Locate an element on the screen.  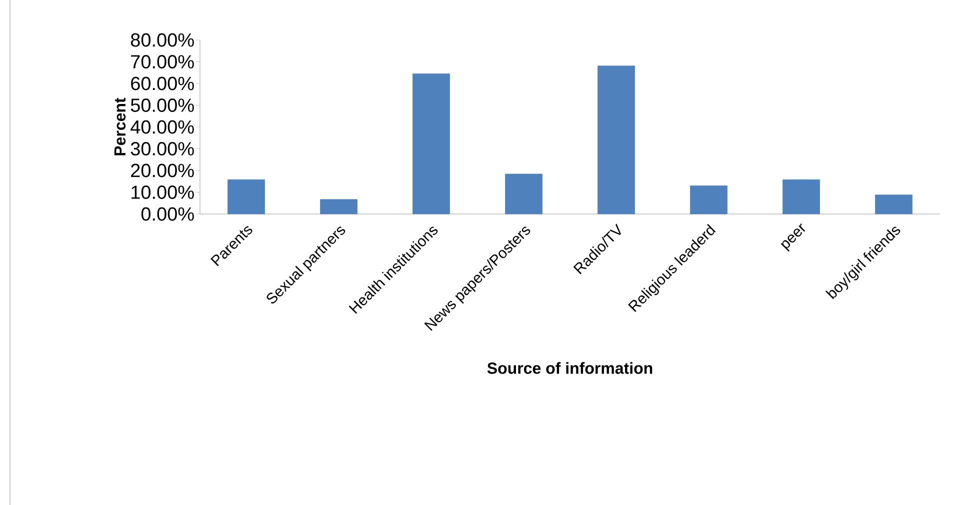
y-tick-label: 30.00% is located at coordinates (162, 149).